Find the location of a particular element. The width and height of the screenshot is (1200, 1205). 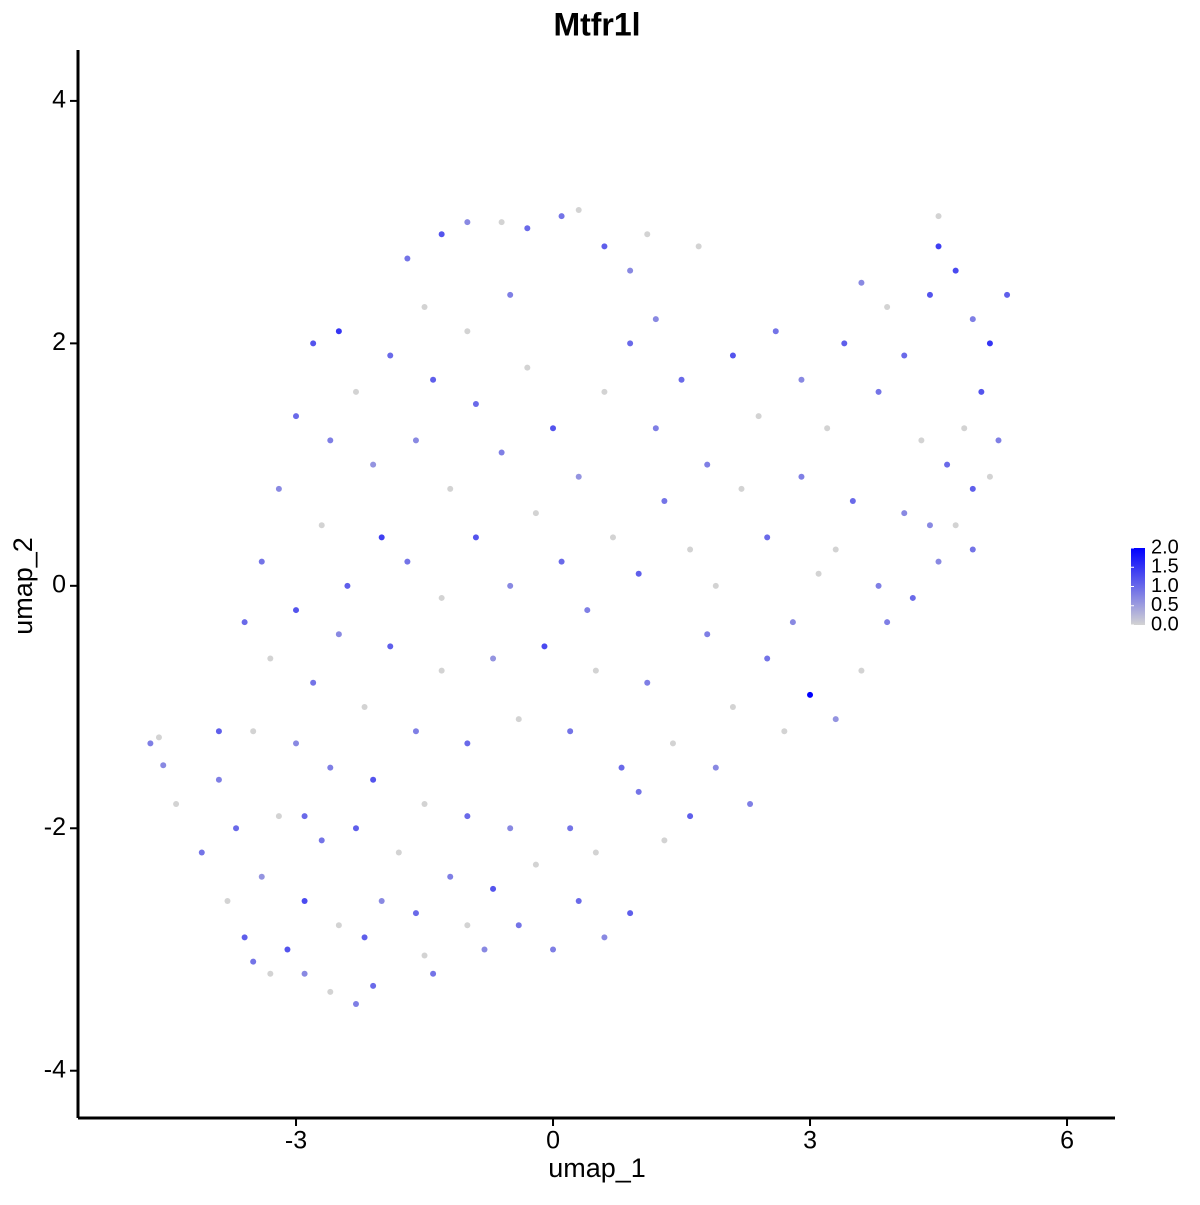

y-tick-label: 4 is located at coordinates (59, 100).